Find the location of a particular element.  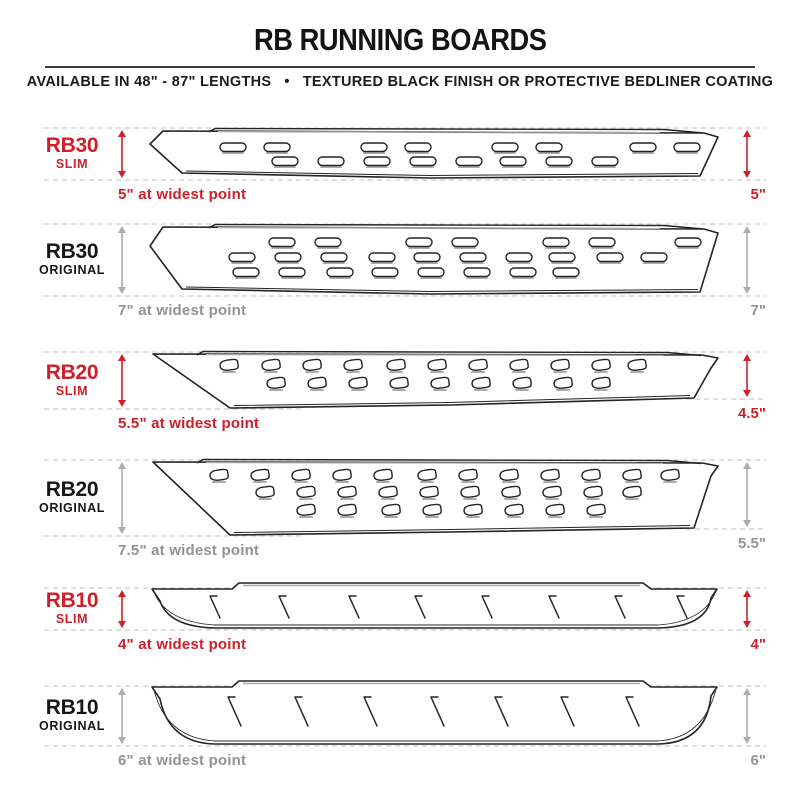

widest-point-note: 5" at widest point is located at coordinates (182, 194).